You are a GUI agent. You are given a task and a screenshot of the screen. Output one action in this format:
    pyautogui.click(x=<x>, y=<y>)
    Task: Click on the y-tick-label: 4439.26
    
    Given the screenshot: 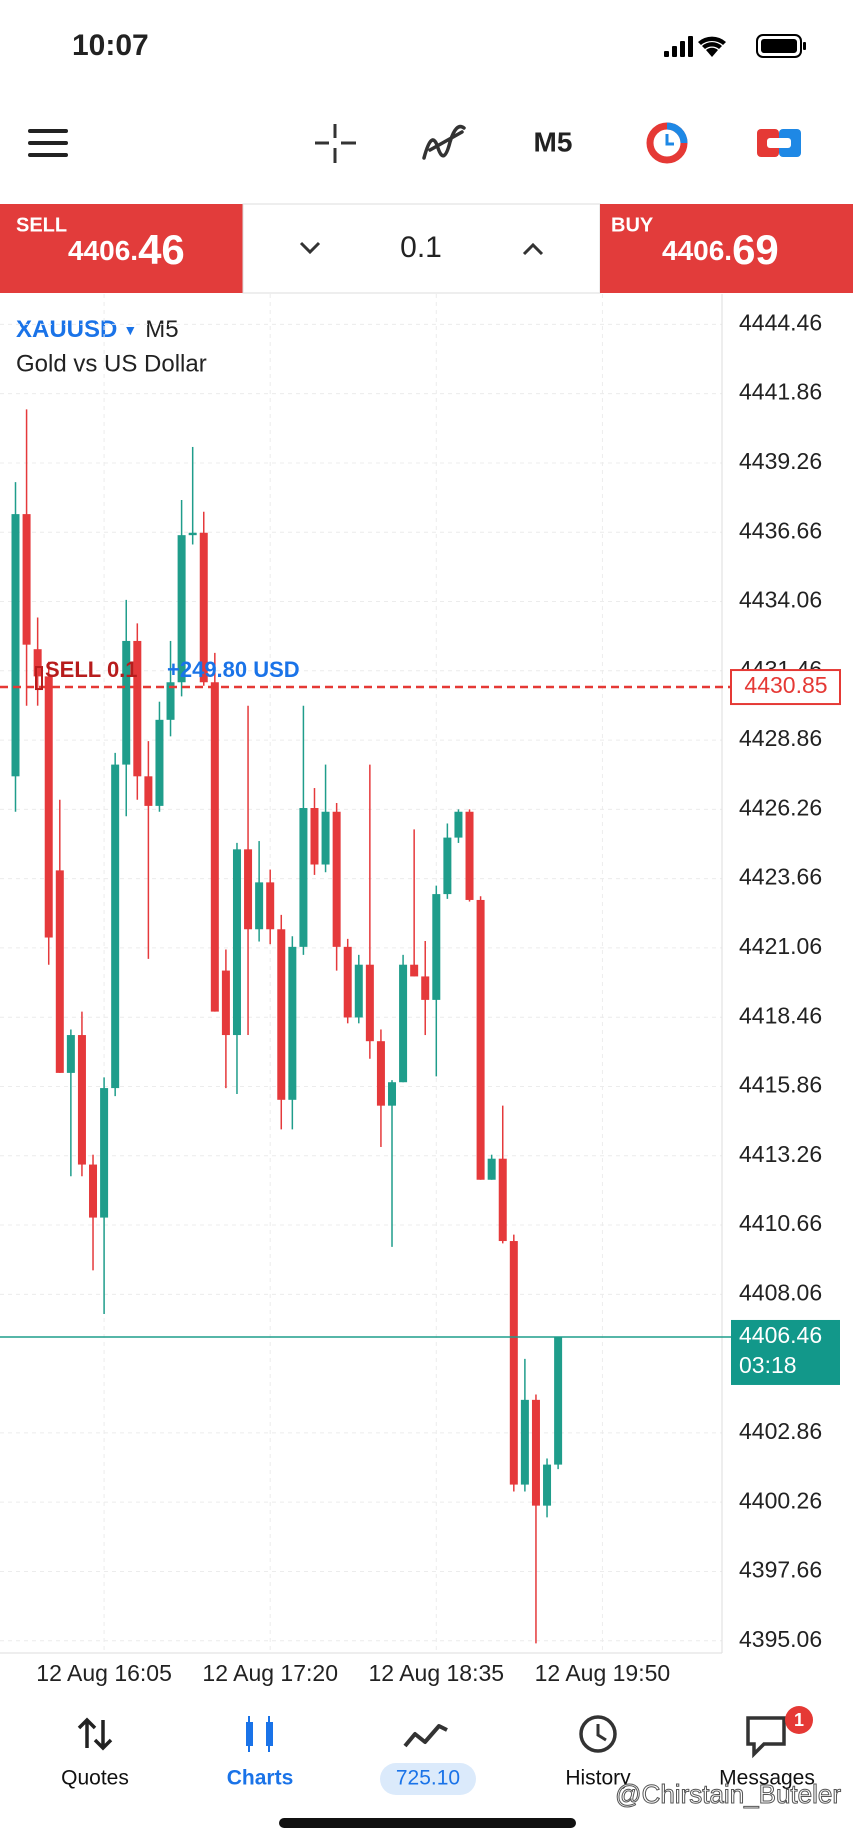 What is the action you would take?
    pyautogui.click(x=780, y=461)
    